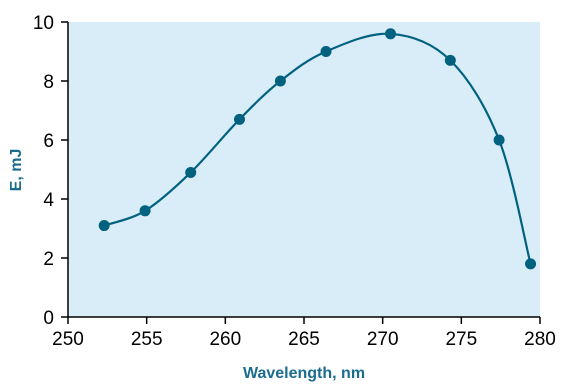 The width and height of the screenshot is (567, 388). What do you see at coordinates (225, 339) in the screenshot?
I see `x-tick-label: 260` at bounding box center [225, 339].